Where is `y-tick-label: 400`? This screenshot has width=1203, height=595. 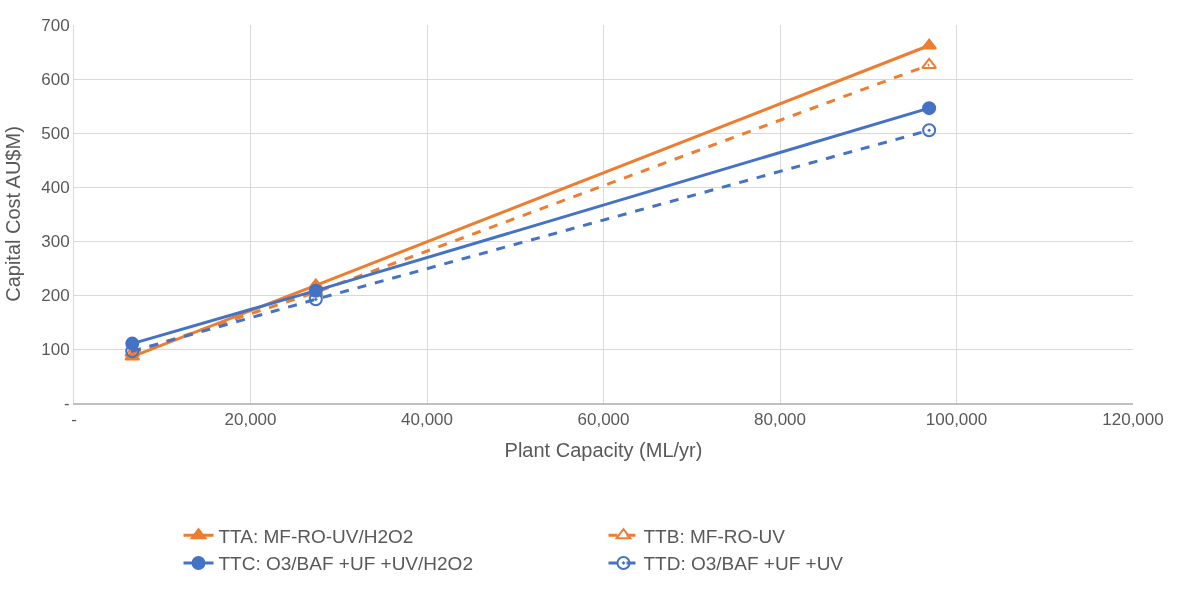
y-tick-label: 400 is located at coordinates (55, 187).